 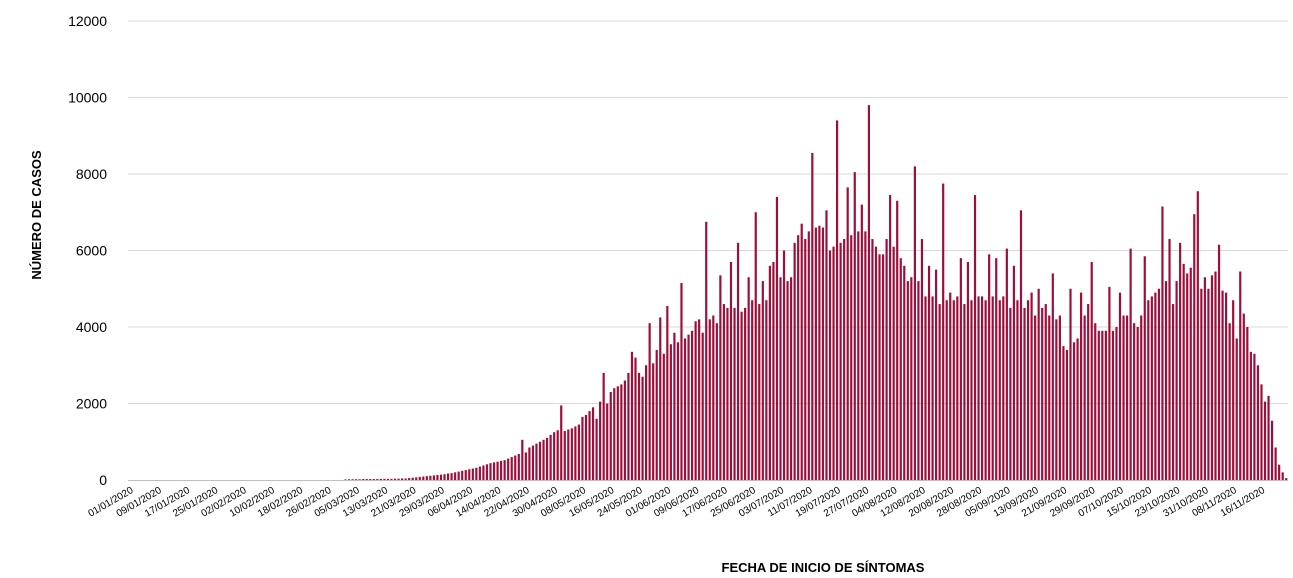 What do you see at coordinates (91, 251) in the screenshot?
I see `y-tick-label: 6000` at bounding box center [91, 251].